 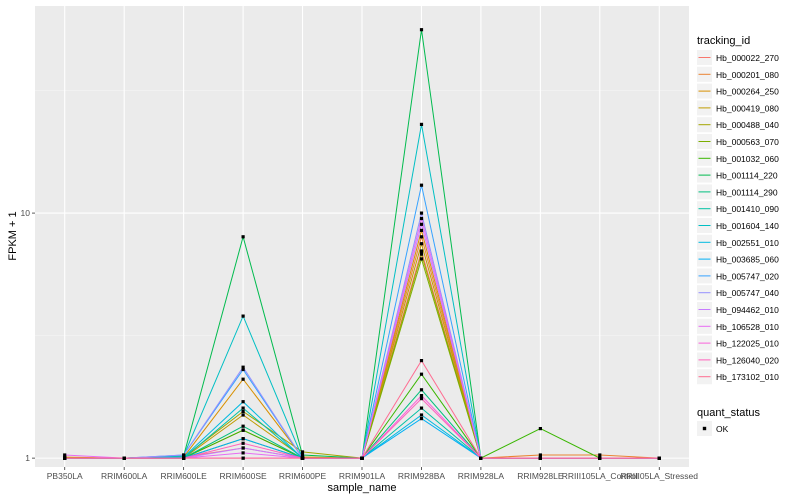 I want to click on legend-label: Hb_001410_090, so click(x=747, y=209).